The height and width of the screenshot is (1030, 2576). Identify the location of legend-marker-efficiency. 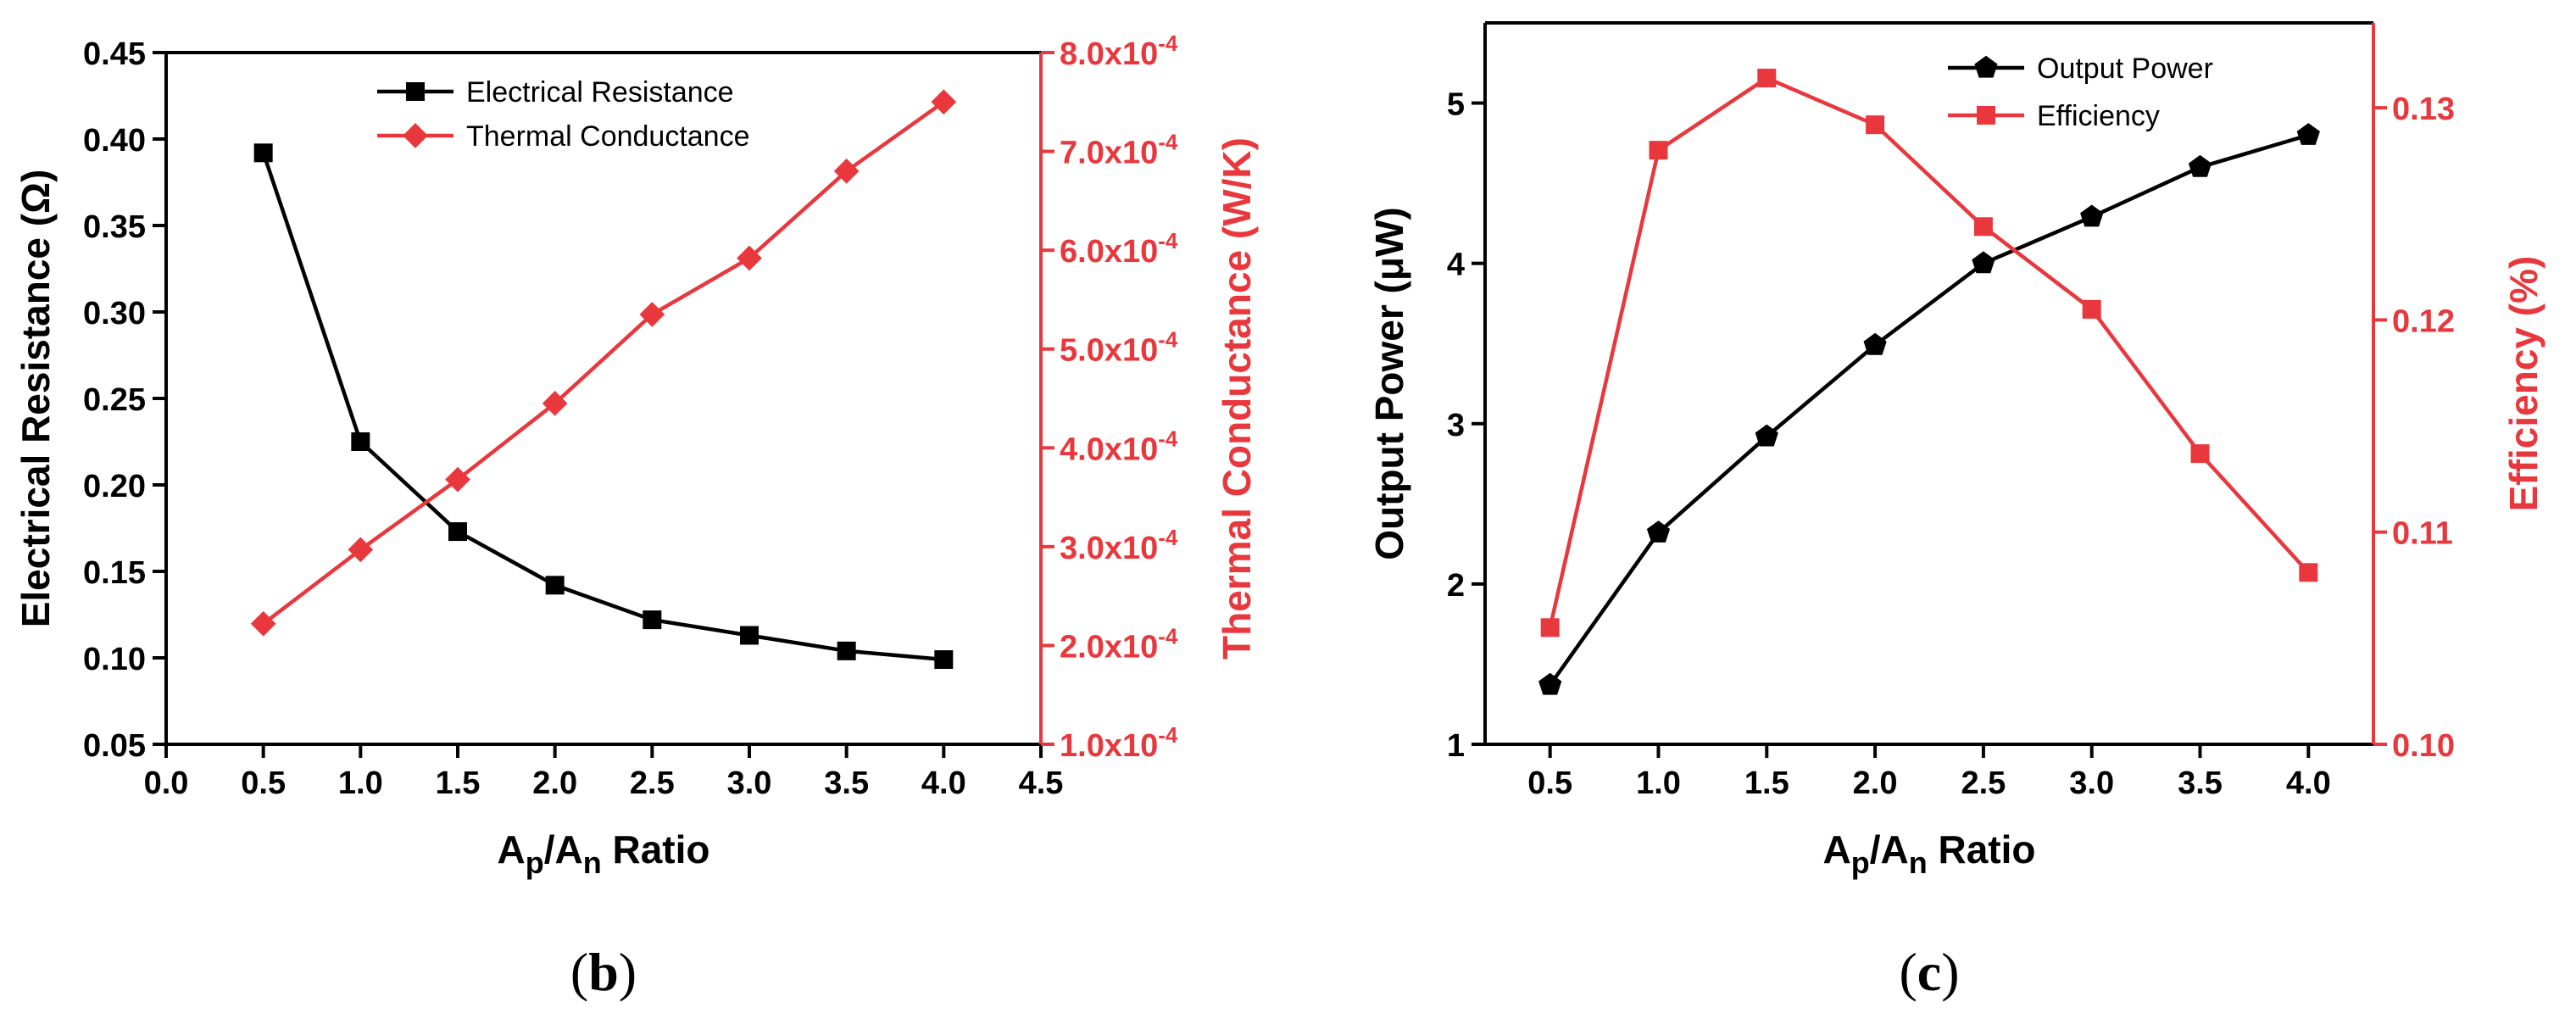
(1986, 115).